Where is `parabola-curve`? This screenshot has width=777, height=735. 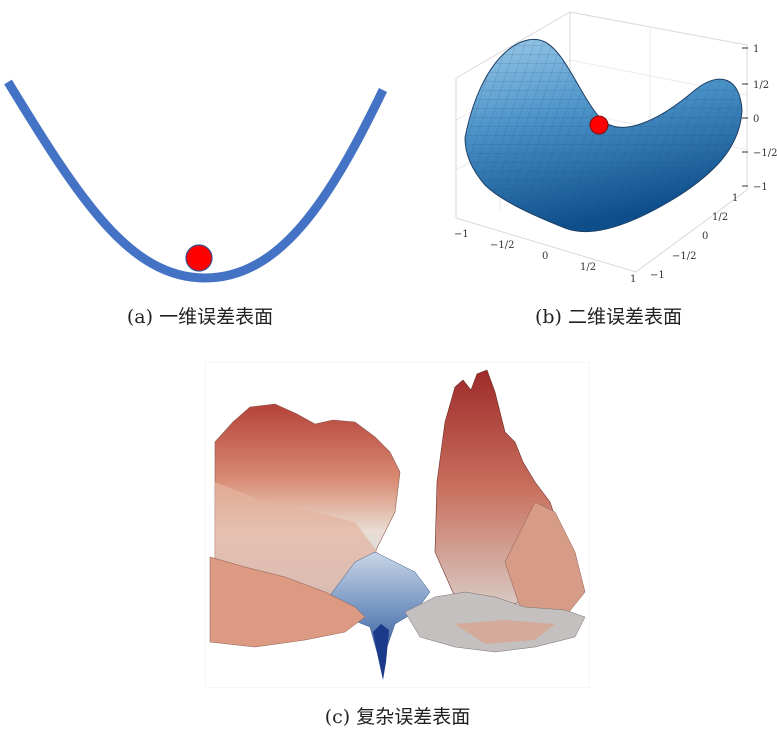
parabola-curve is located at coordinates (196, 181).